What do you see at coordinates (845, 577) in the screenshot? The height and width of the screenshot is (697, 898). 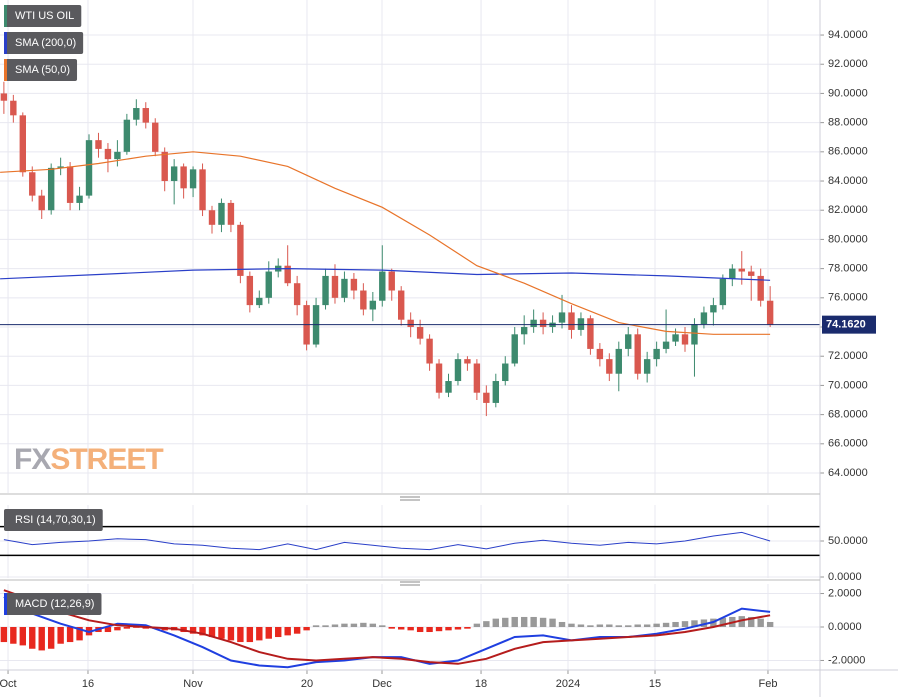 I see `y-tick-label: 0.0000` at bounding box center [845, 577].